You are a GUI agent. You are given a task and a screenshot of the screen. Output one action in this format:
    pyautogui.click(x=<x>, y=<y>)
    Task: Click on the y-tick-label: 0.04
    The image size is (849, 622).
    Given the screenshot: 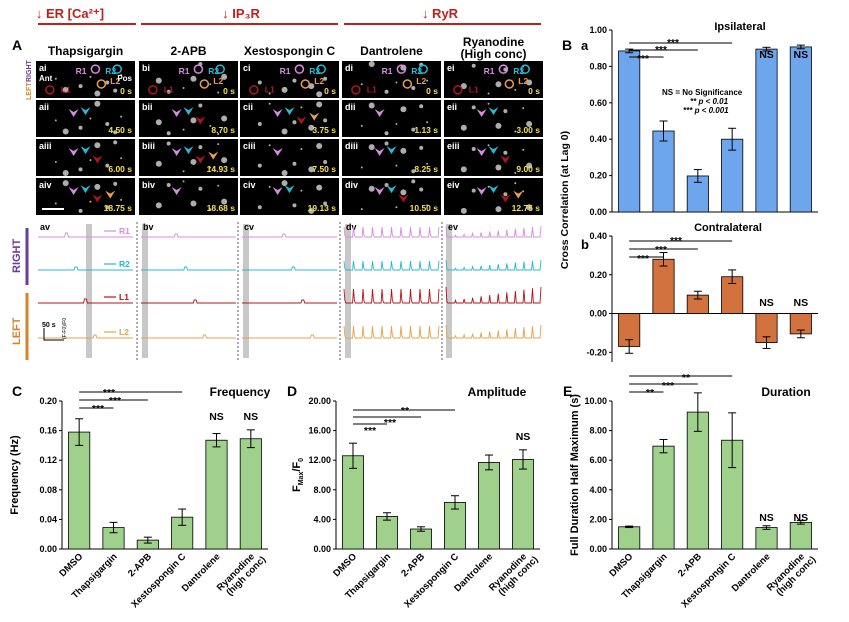 What is the action you would take?
    pyautogui.click(x=48, y=519)
    